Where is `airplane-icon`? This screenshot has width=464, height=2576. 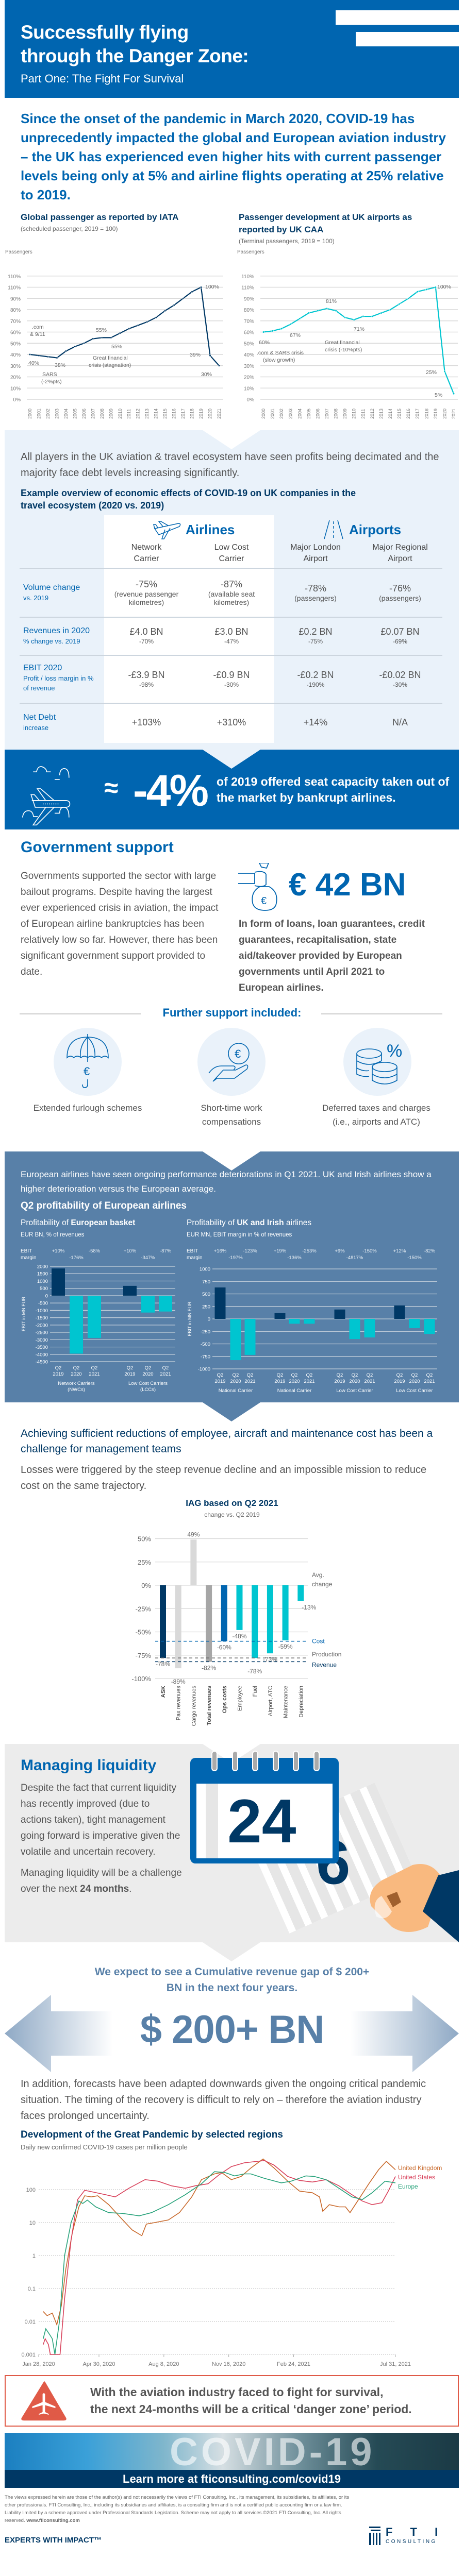
airplane-icon is located at coordinates (167, 530).